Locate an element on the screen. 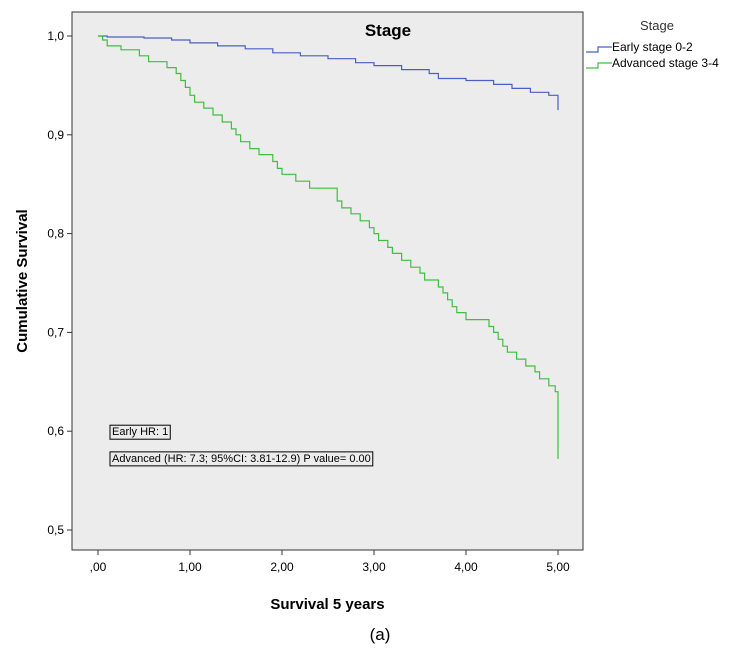 Image resolution: width=743 pixels, height=651 pixels. x-tick-label: 2,00 is located at coordinates (282, 567).